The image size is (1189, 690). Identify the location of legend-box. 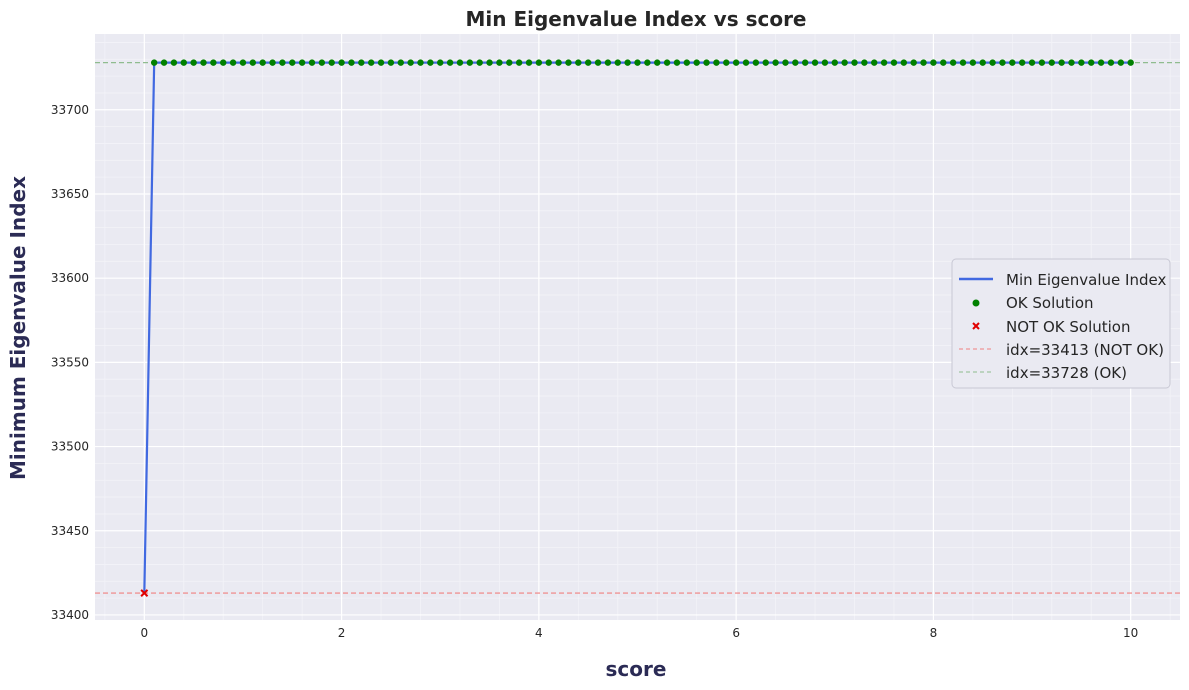
(1061, 323).